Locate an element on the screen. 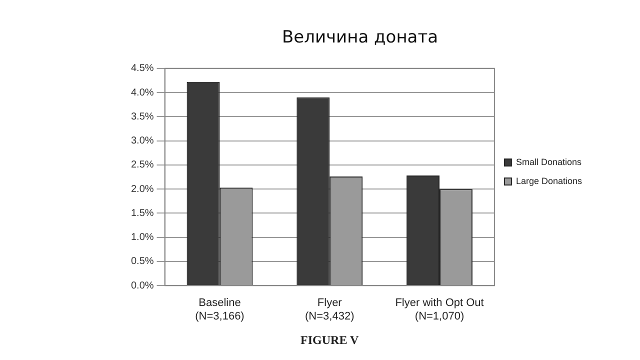 This screenshot has height=360, width=640. x-tick-label: Flyer with Opt Out (N=1,070) is located at coordinates (439, 309).